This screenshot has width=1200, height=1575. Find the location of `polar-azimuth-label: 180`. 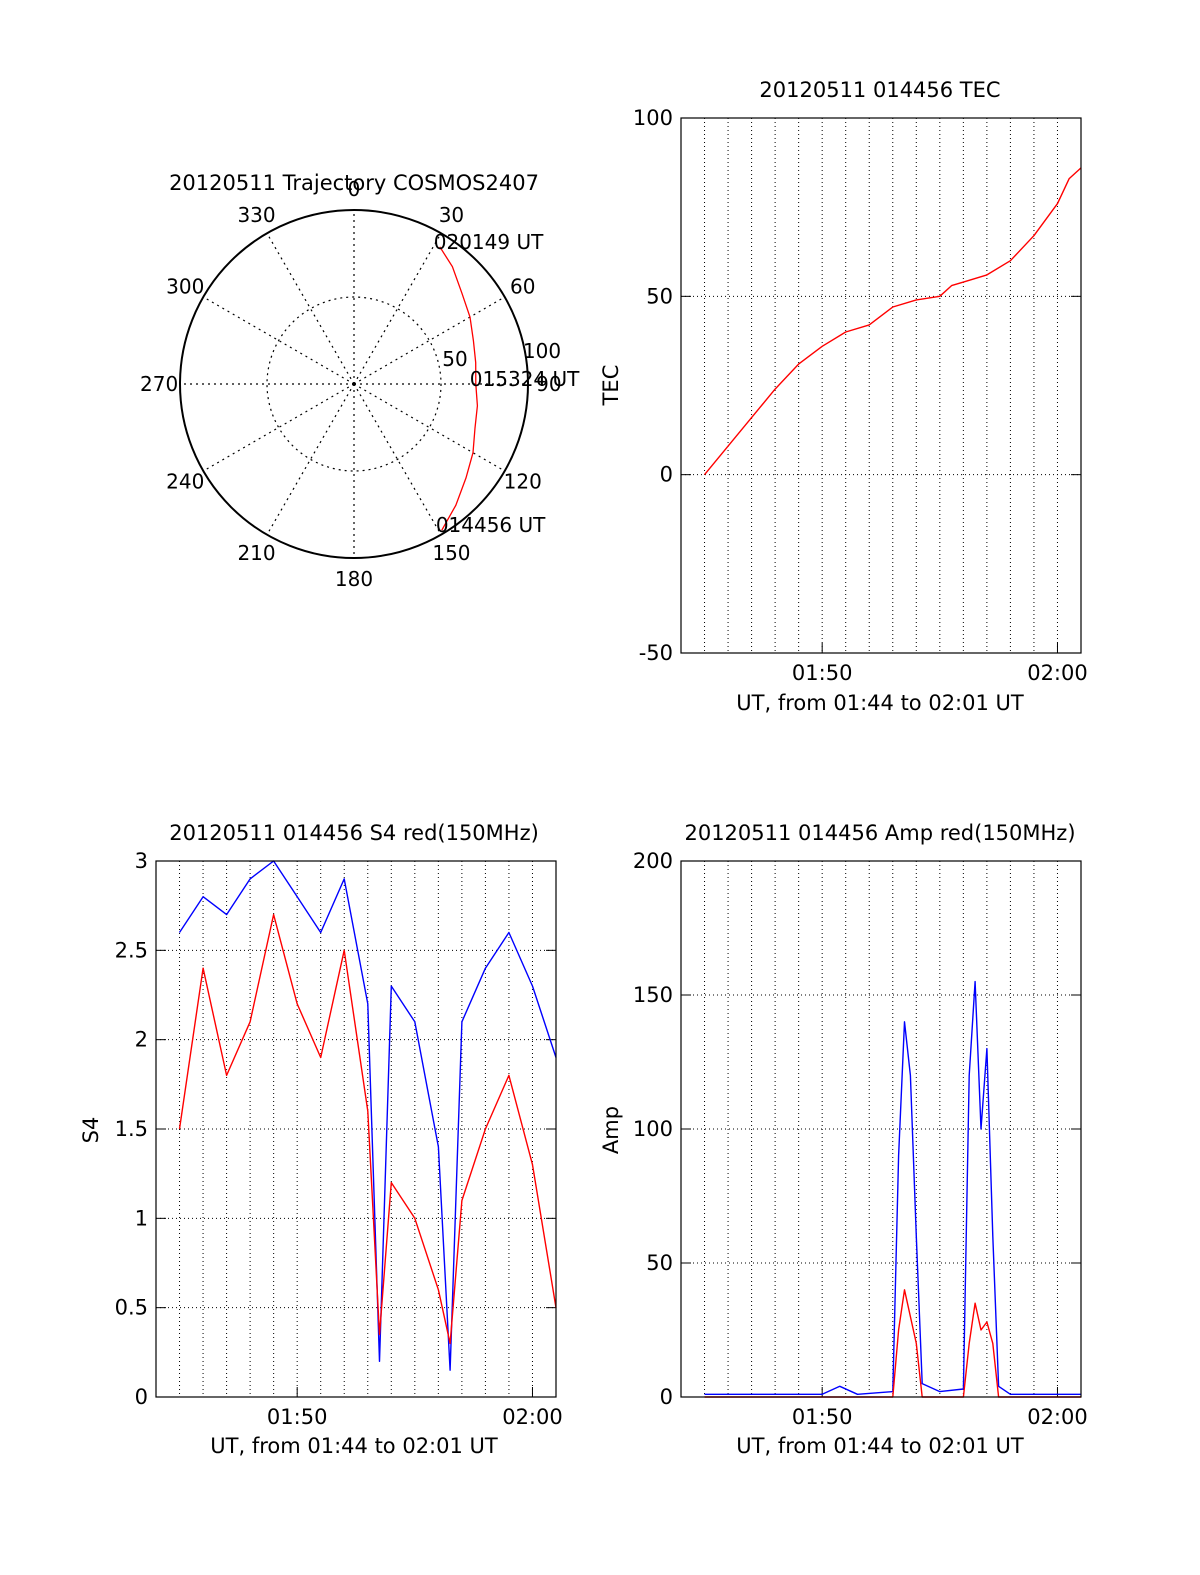

polar-azimuth-label: 180 is located at coordinates (354, 579).